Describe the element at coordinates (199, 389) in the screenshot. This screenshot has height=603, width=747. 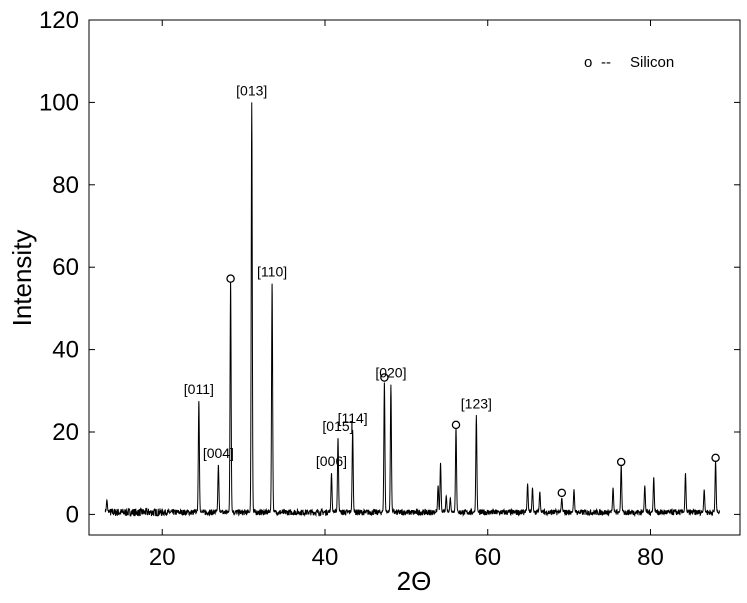
I see `peak-label: [011]` at that location.